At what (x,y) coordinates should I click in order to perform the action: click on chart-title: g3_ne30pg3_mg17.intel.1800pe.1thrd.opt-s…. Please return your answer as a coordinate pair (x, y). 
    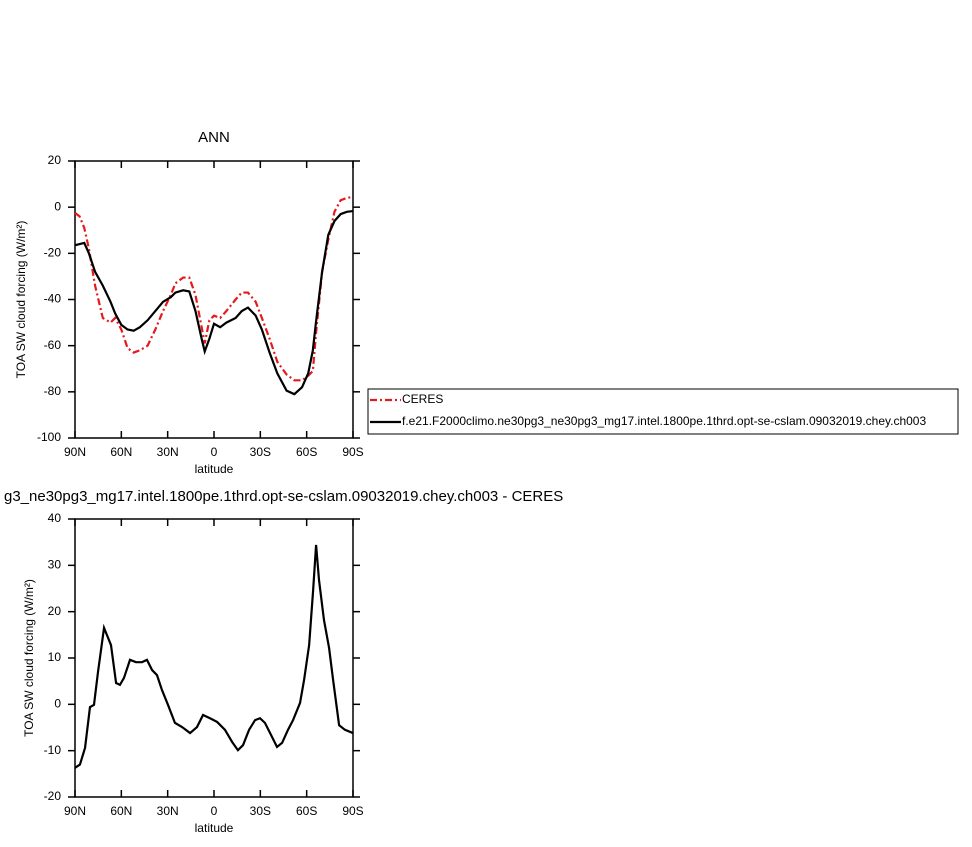
    Looking at the image, I should click on (283, 496).